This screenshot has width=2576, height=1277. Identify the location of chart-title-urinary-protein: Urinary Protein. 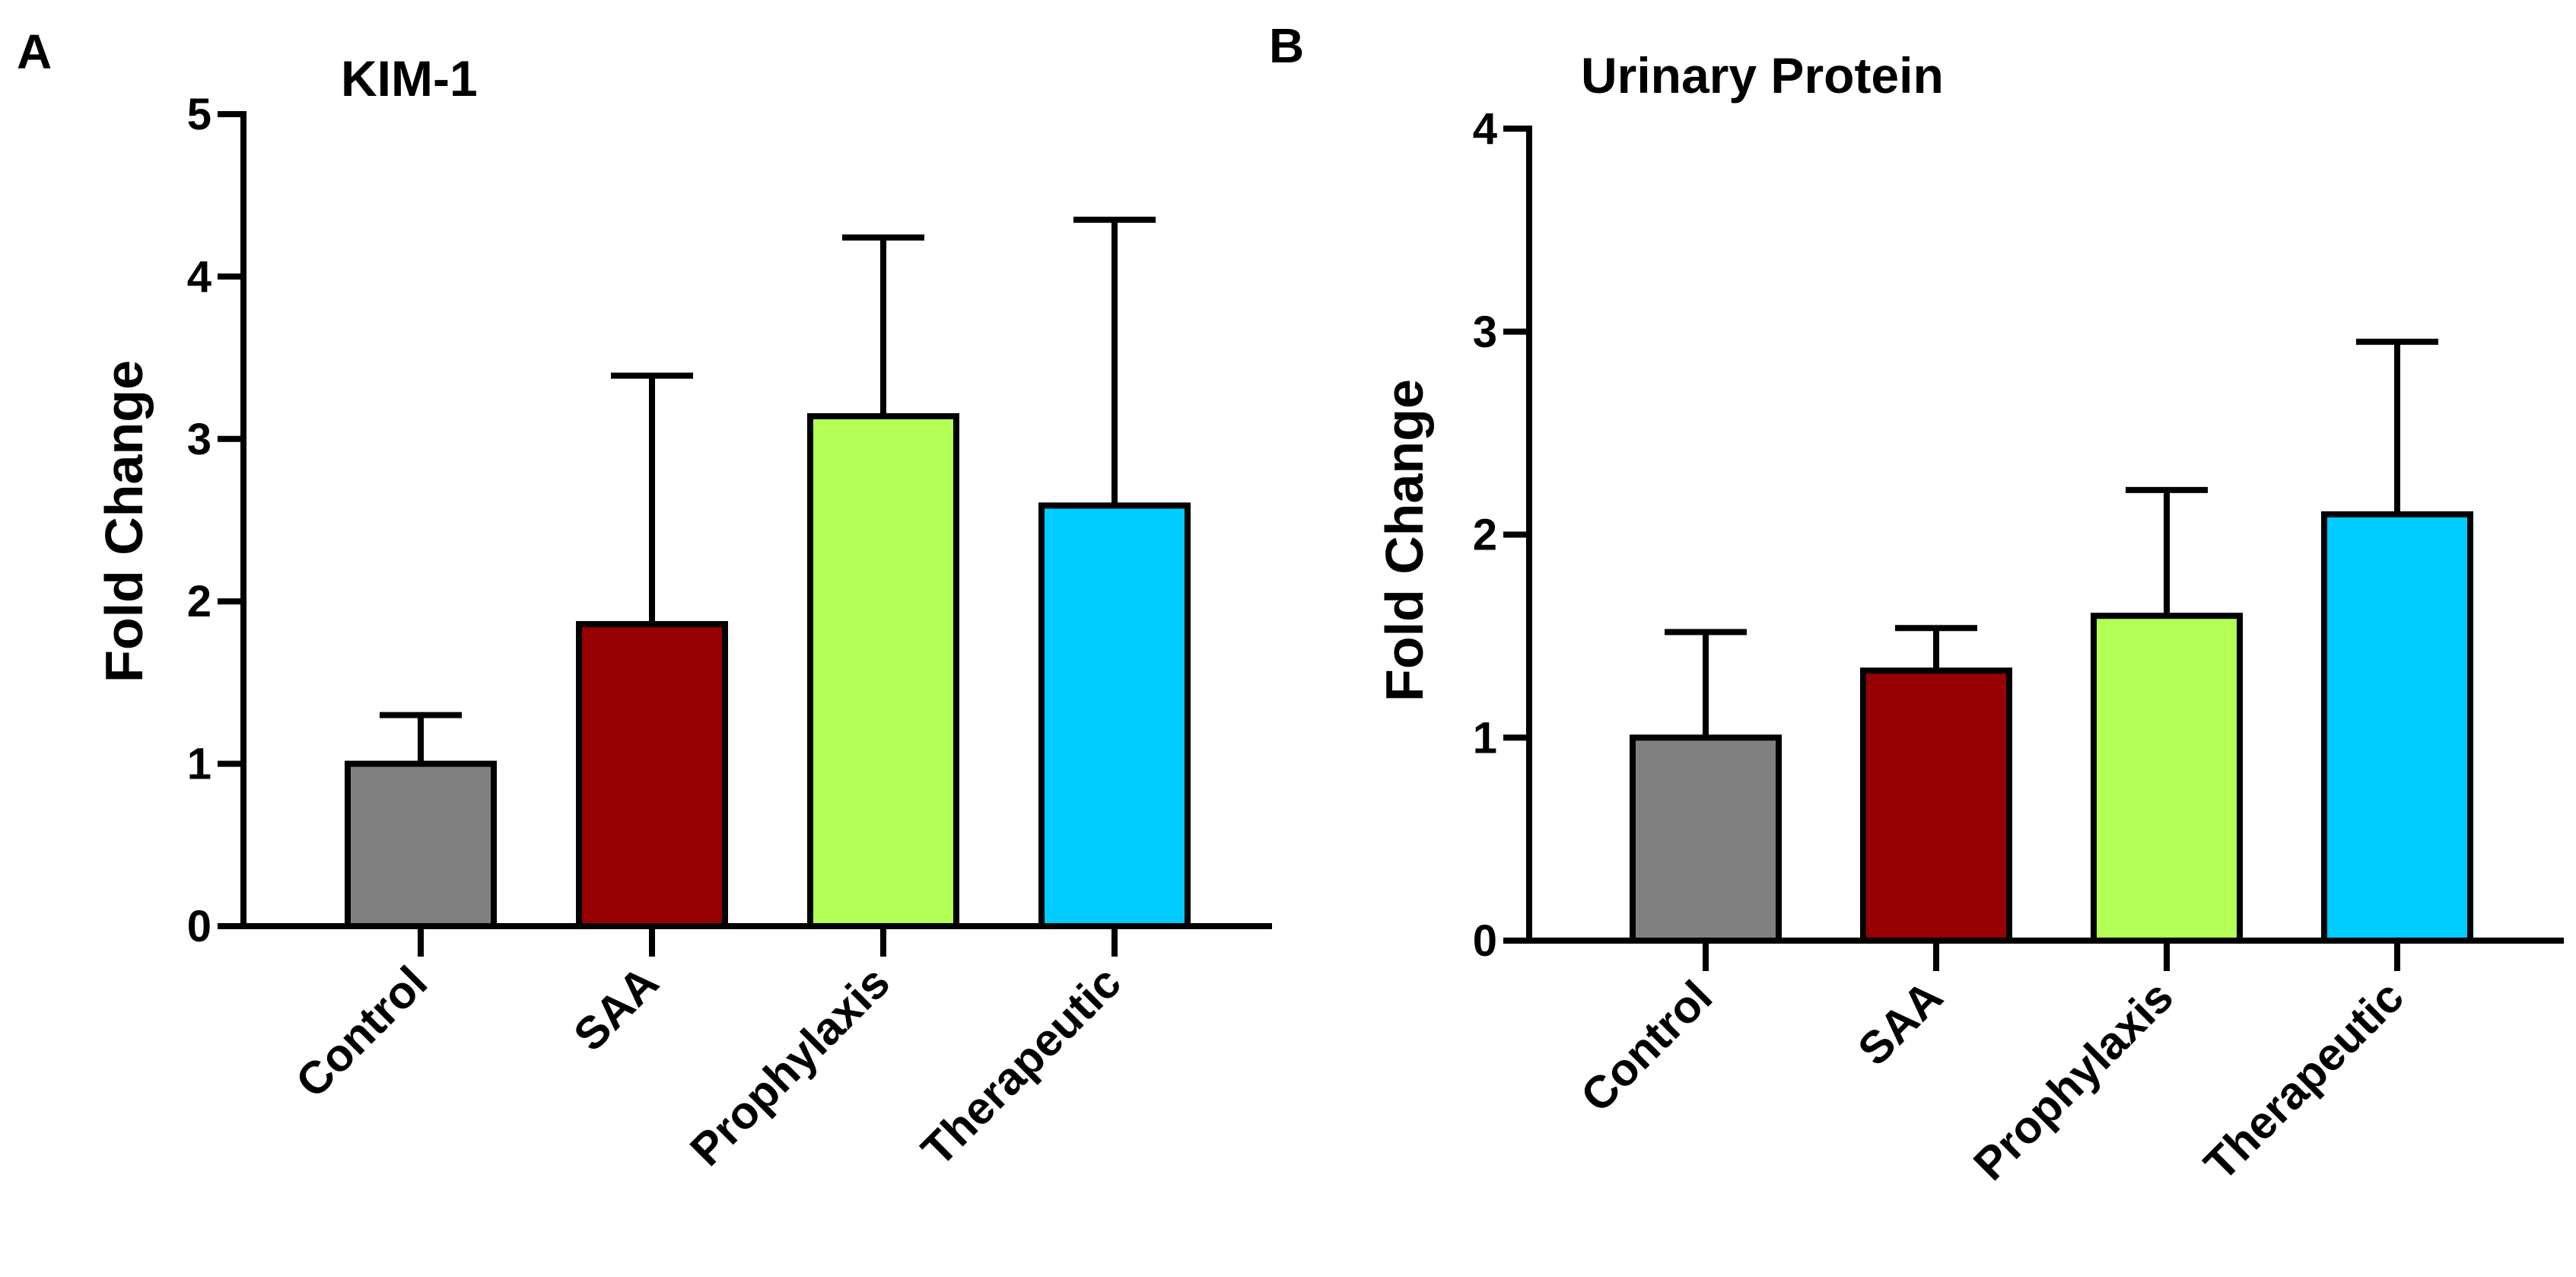
(1762, 75).